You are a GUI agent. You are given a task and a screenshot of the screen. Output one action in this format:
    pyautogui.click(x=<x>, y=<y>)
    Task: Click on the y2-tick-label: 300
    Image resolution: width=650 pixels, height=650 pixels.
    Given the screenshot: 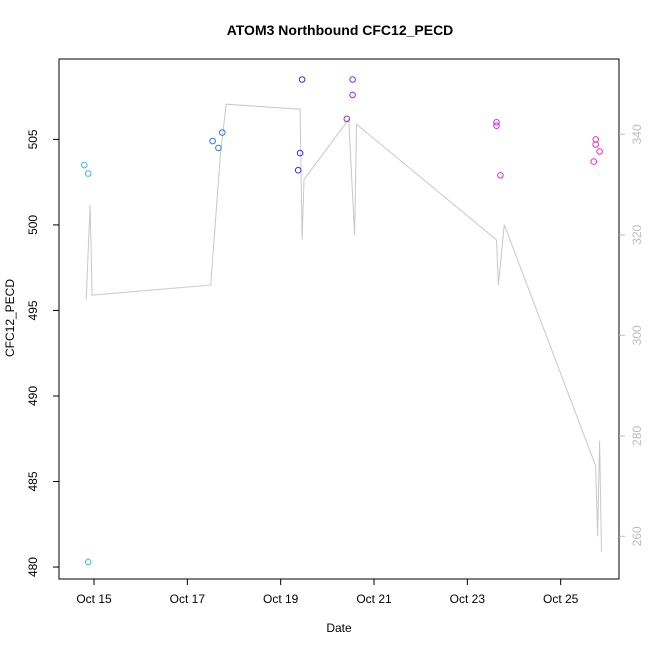 What is the action you would take?
    pyautogui.click(x=637, y=335)
    